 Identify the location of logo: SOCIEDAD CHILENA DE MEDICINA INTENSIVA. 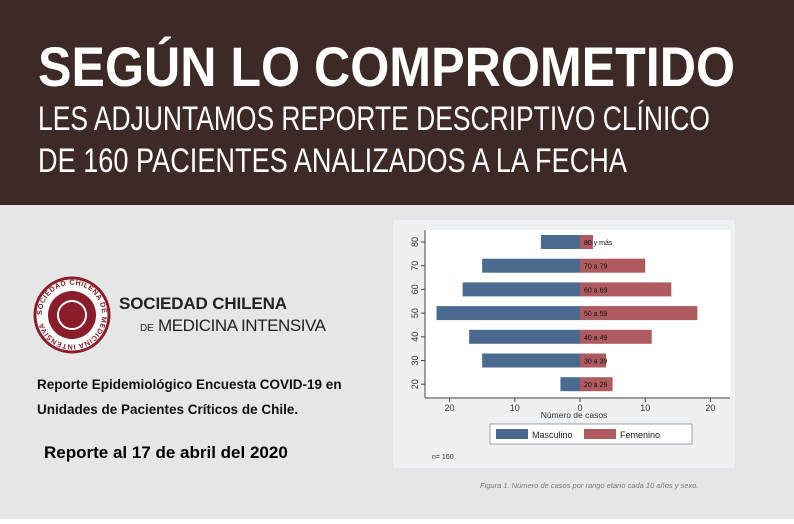
(72, 315).